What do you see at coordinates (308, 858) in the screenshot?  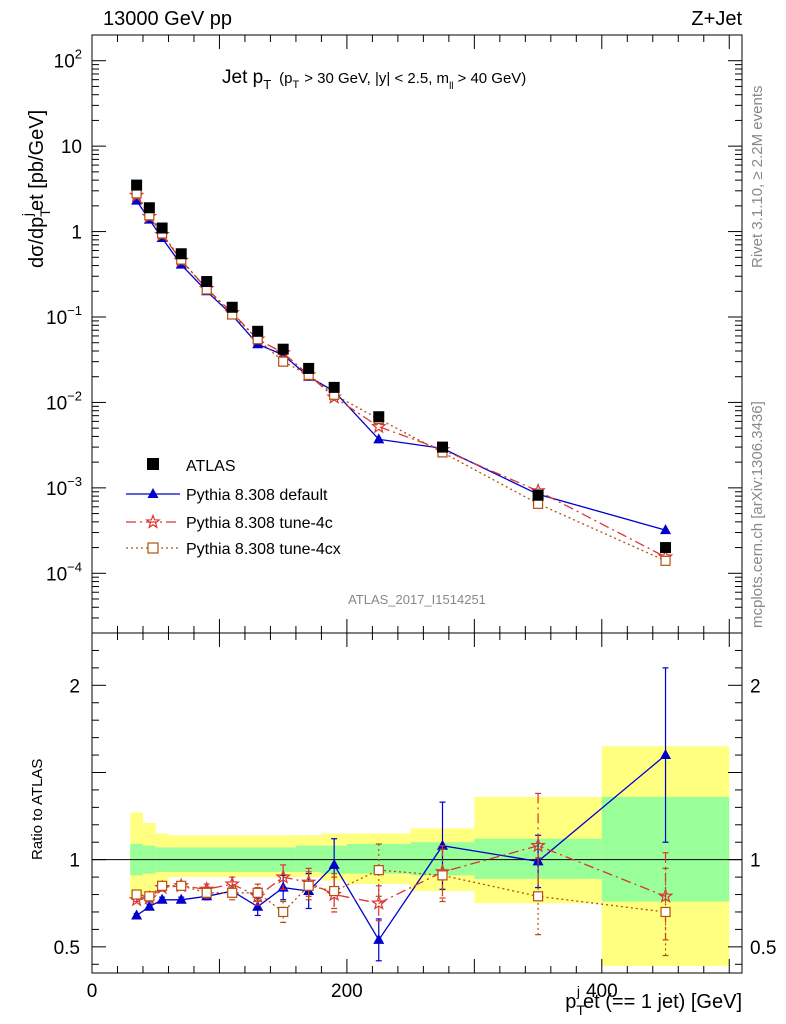 I see `band-green` at bounding box center [308, 858].